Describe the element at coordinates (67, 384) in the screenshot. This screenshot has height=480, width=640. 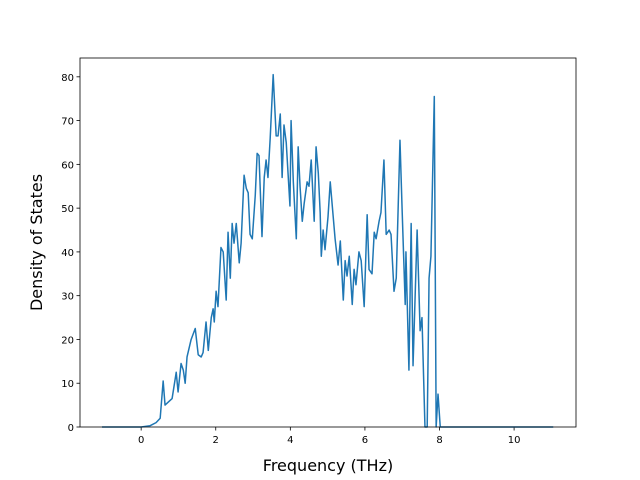
I see `y-tick-label: 10` at that location.